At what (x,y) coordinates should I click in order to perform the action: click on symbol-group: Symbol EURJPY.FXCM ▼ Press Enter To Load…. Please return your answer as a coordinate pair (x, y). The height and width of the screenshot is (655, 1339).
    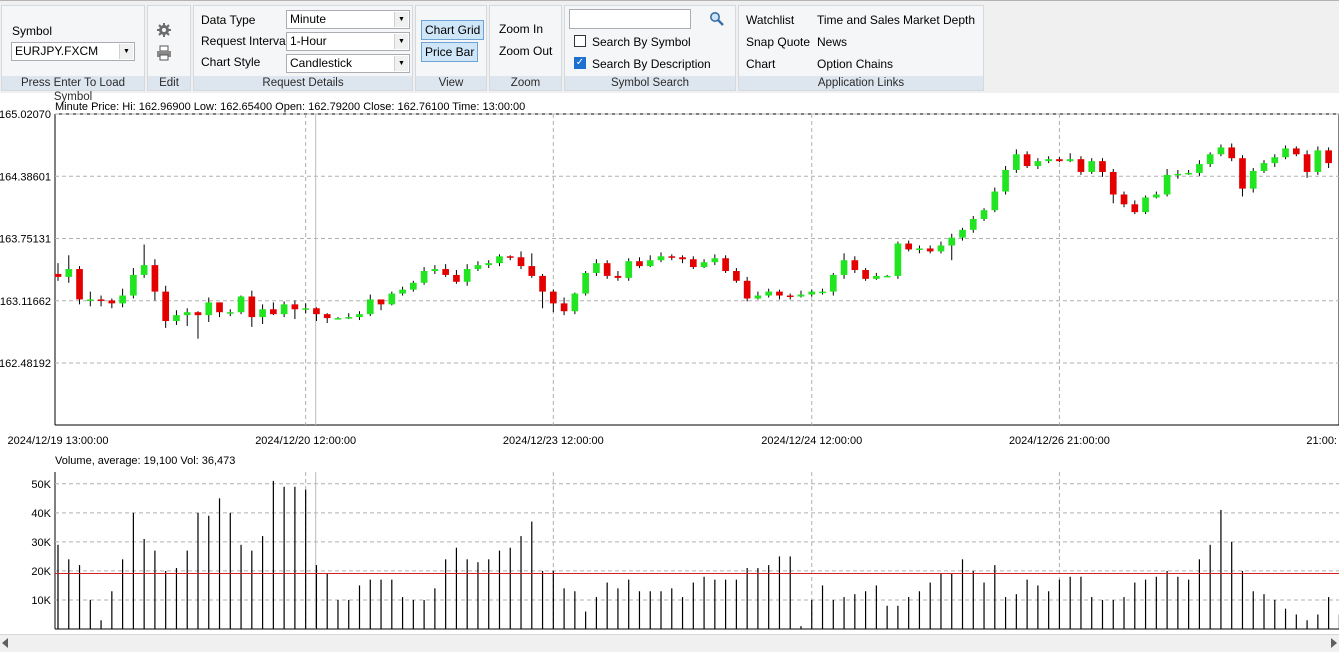
    Looking at the image, I should click on (73, 54).